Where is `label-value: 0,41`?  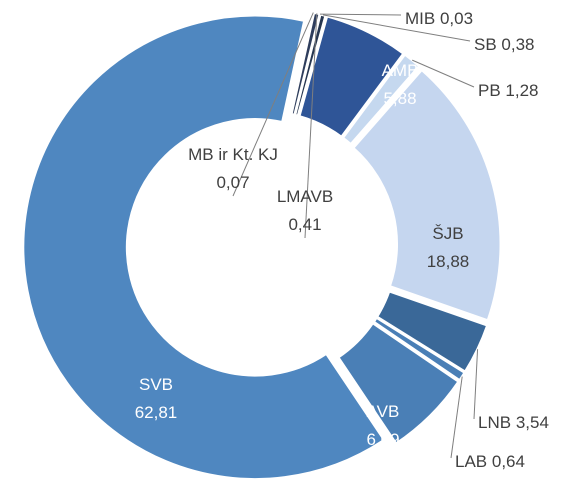 label-value: 0,41 is located at coordinates (304, 224).